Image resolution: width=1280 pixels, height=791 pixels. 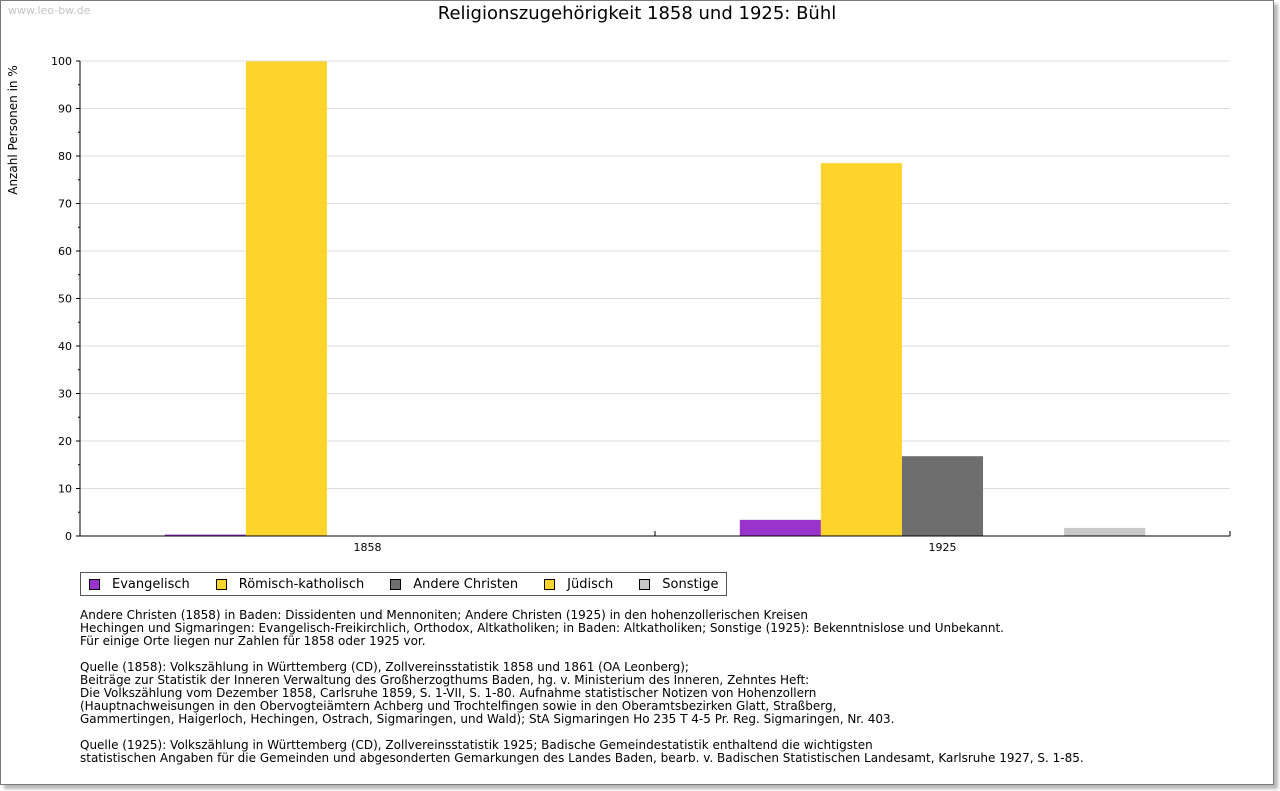 I want to click on y-tick-label: 20, so click(x=65, y=441).